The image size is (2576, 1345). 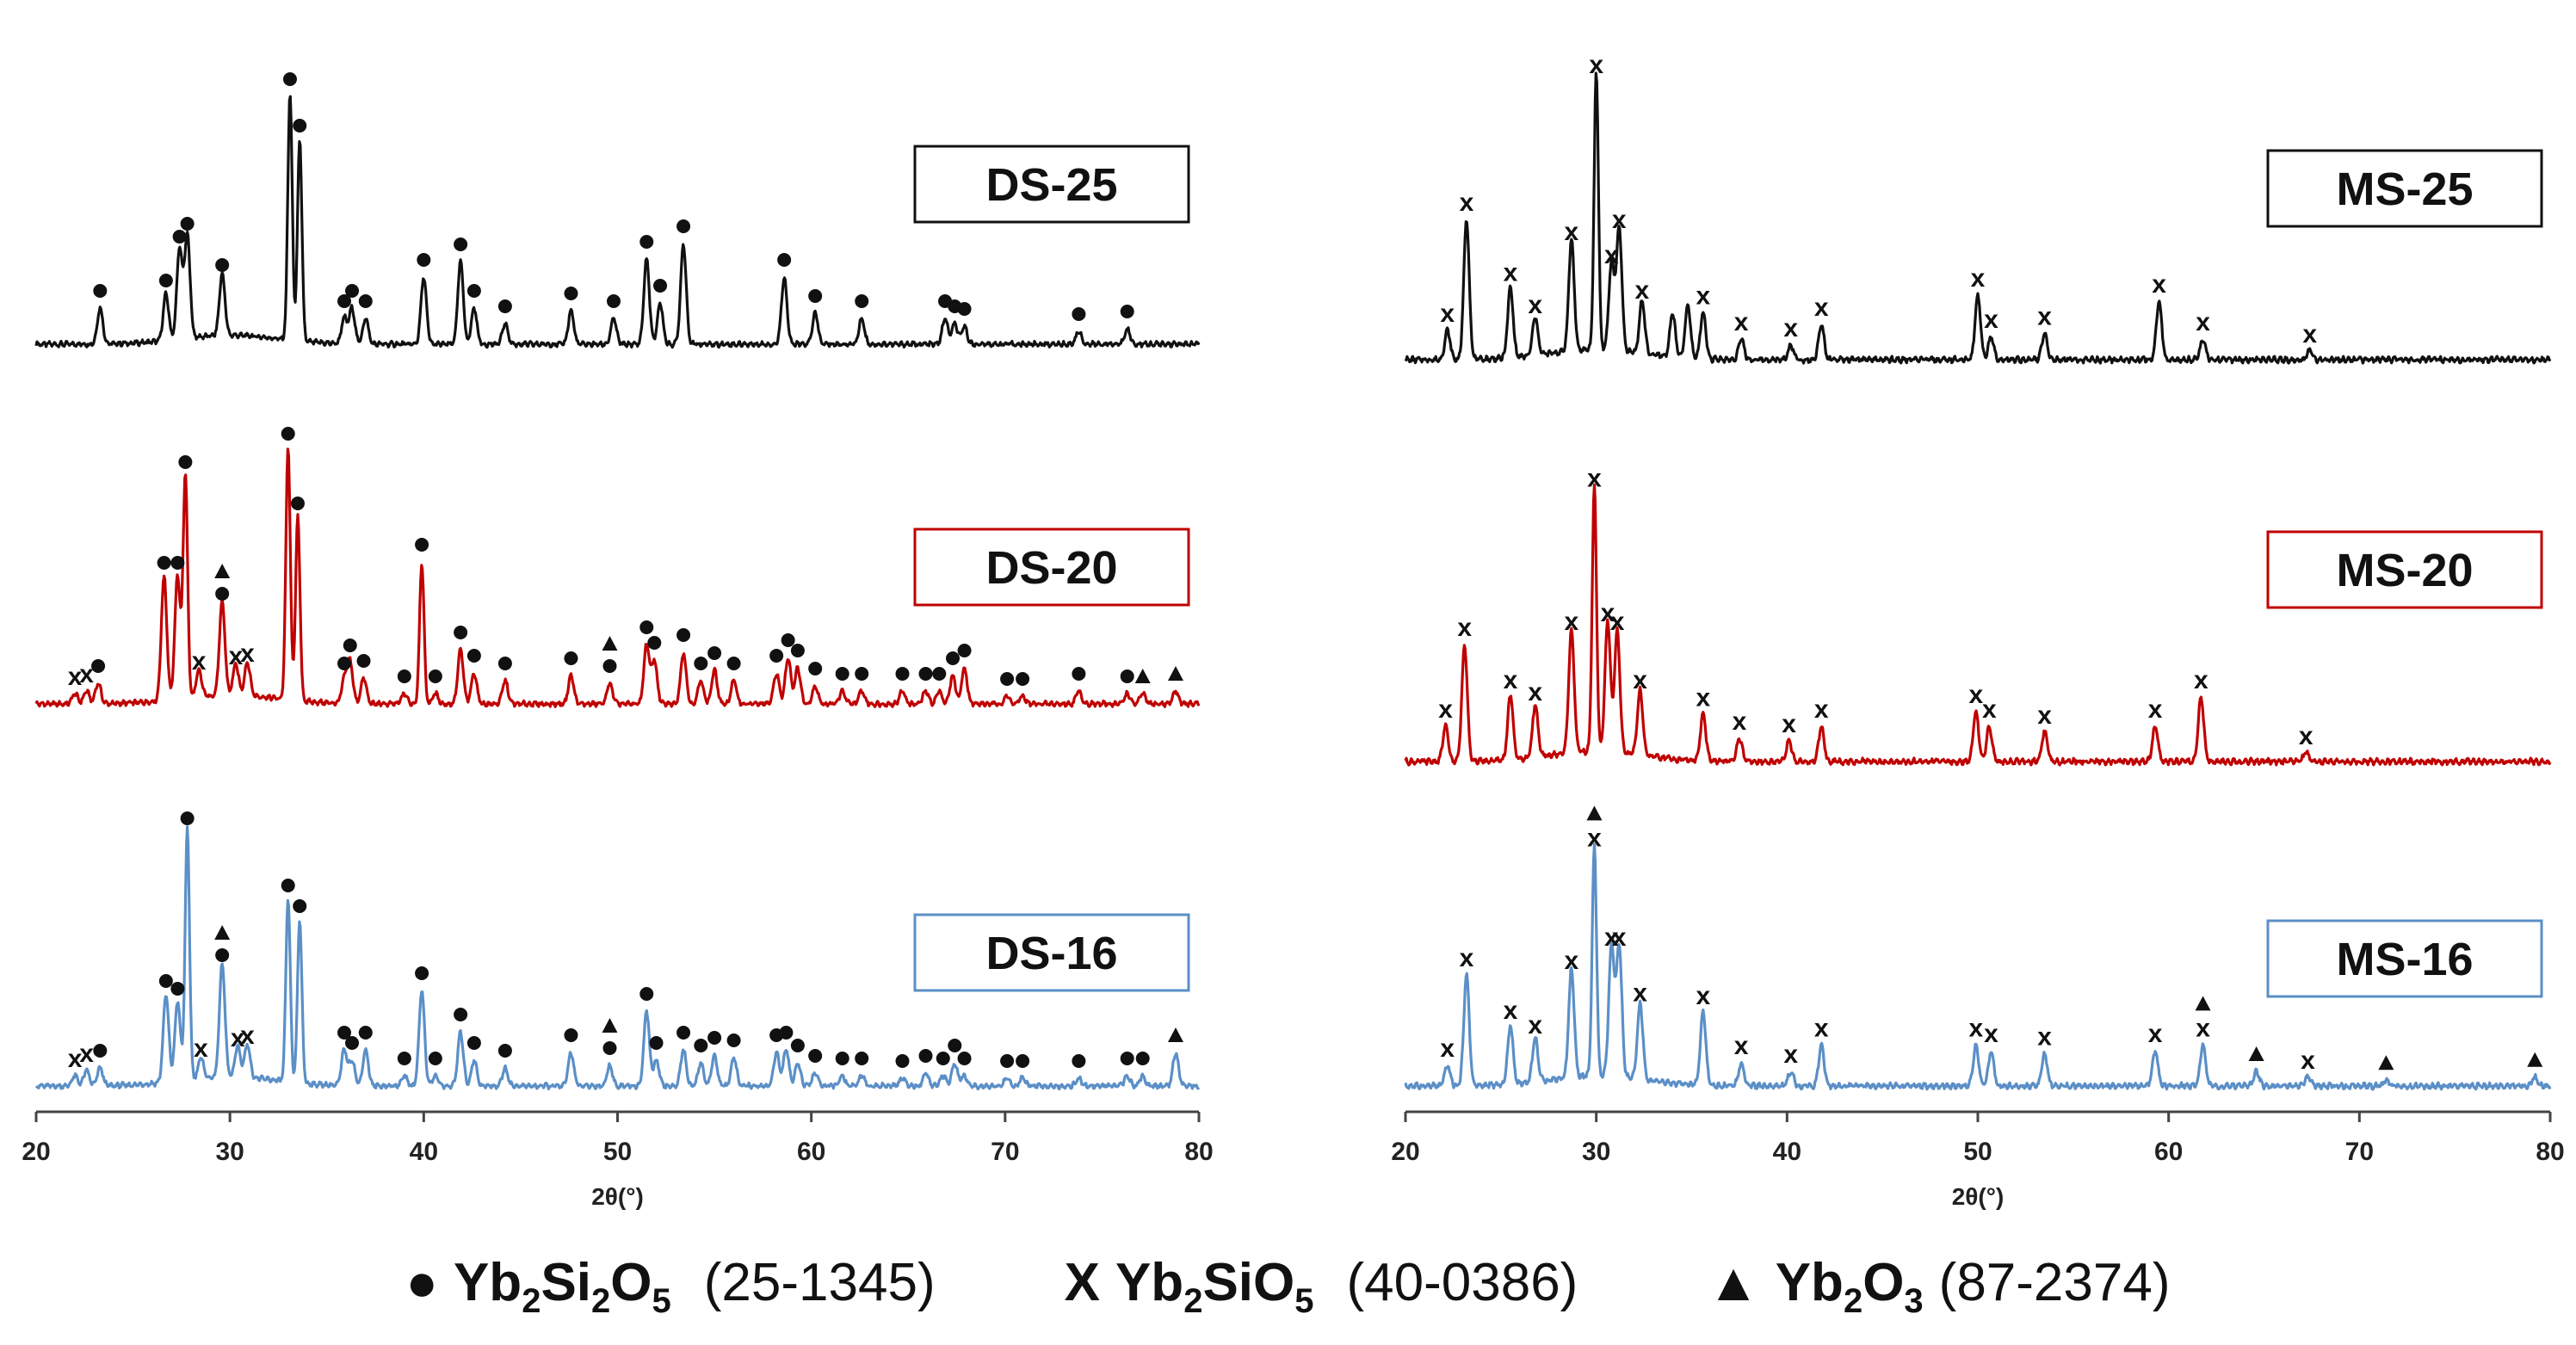 I want to click on x-tick-label: 50, so click(x=1977, y=1152).